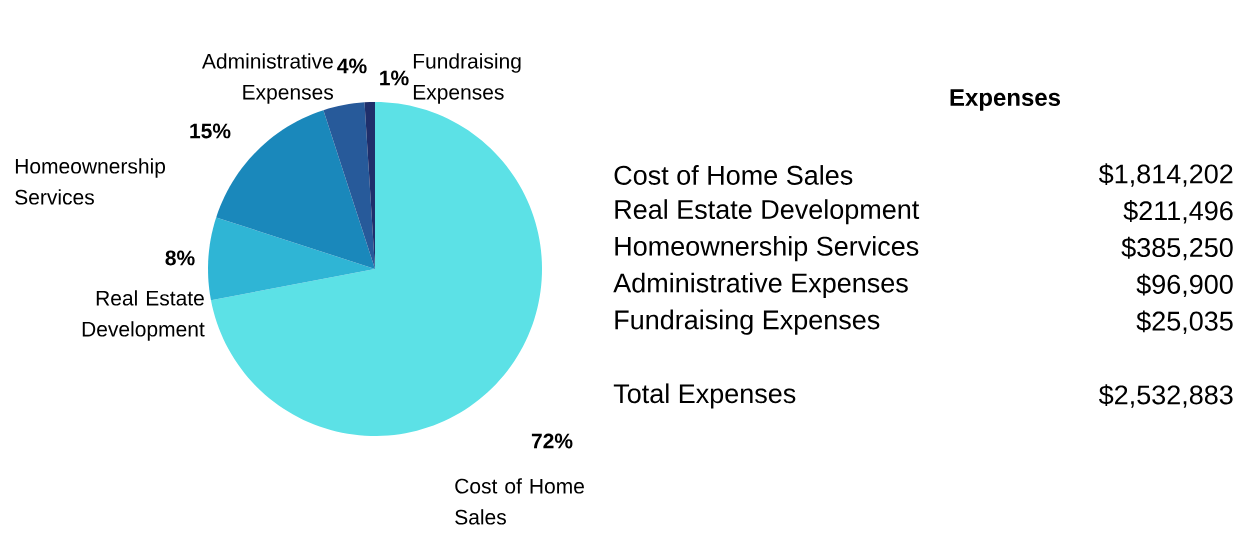 This screenshot has width=1259, height=551. What do you see at coordinates (519, 501) in the screenshot?
I see `slice-label: Cost of Home Sales` at bounding box center [519, 501].